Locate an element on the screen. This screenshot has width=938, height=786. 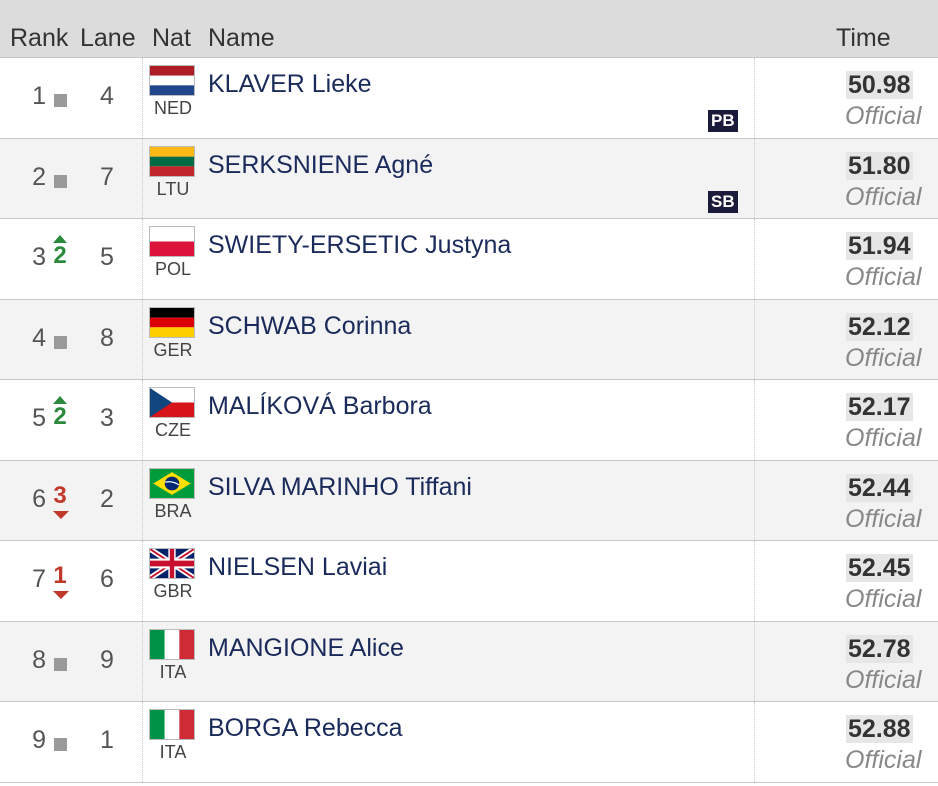
lane-cell: 2 is located at coordinates (107, 498).